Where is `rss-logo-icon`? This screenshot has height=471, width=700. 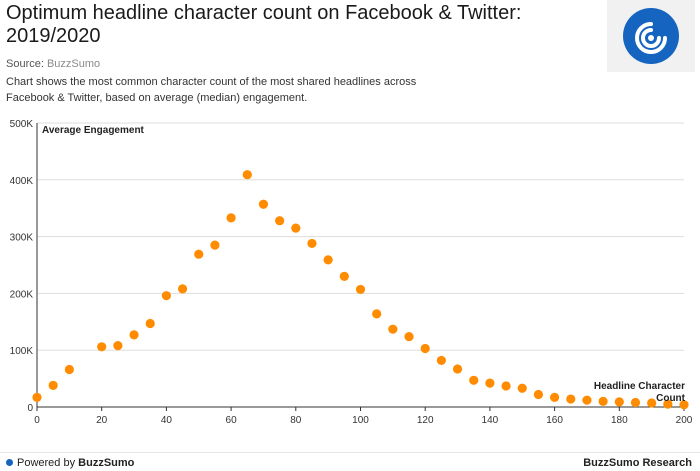
rss-logo-icon is located at coordinates (651, 36).